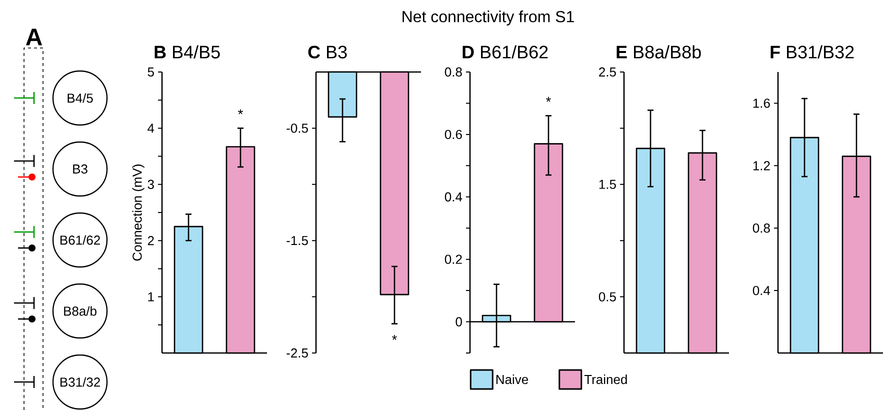 This screenshot has width=888, height=410. What do you see at coordinates (607, 71) in the screenshot?
I see `y-tick-label: 2.5` at bounding box center [607, 71].